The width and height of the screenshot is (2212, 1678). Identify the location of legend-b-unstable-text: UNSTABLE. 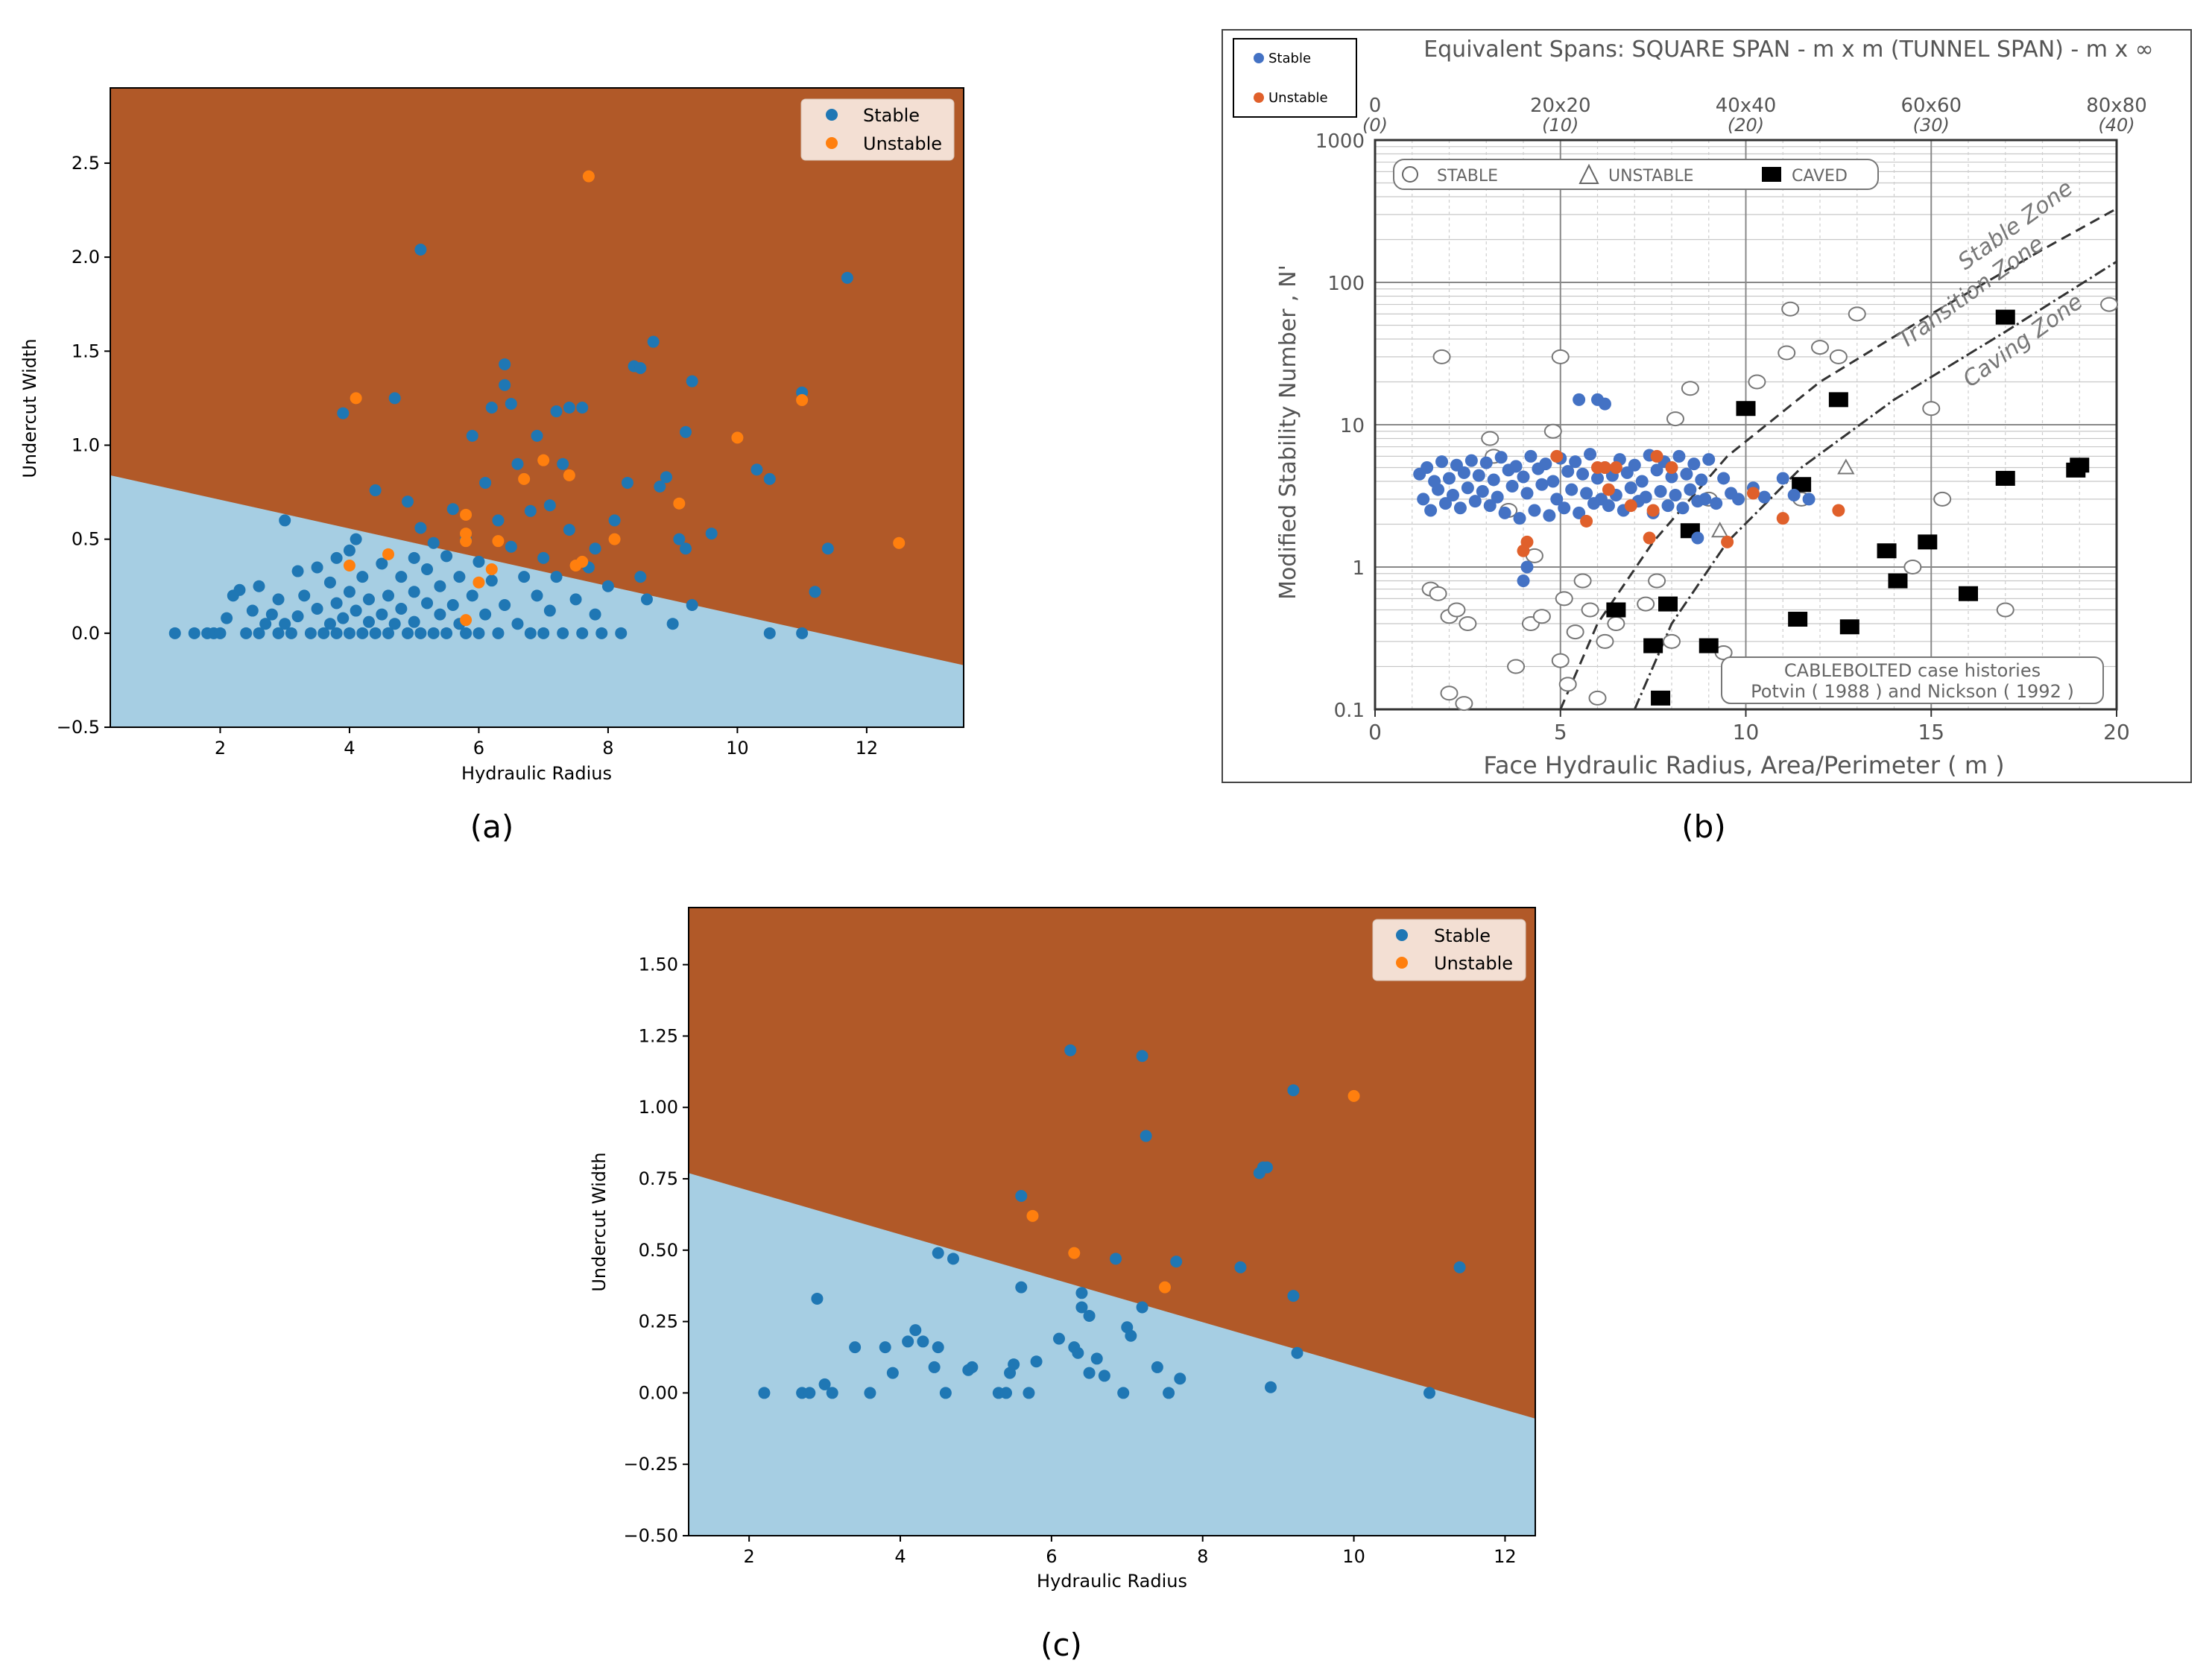
(1651, 176).